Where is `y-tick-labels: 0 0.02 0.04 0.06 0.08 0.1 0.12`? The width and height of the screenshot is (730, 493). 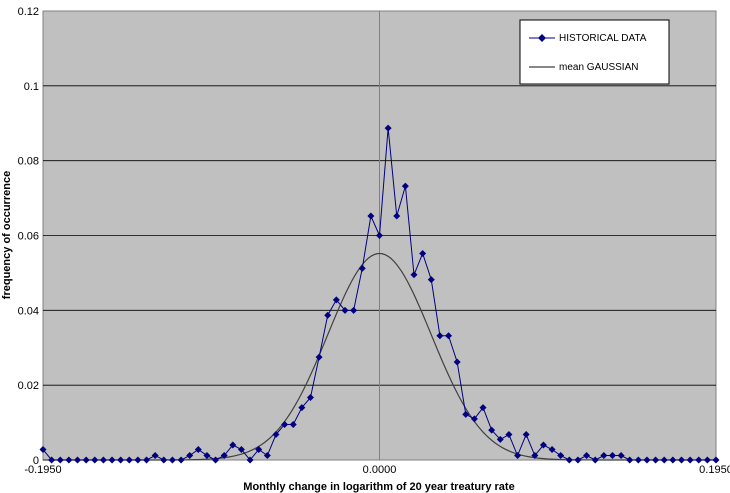 y-tick-labels: 0 0.02 0.04 0.06 0.08 0.1 0.12 is located at coordinates (28, 236).